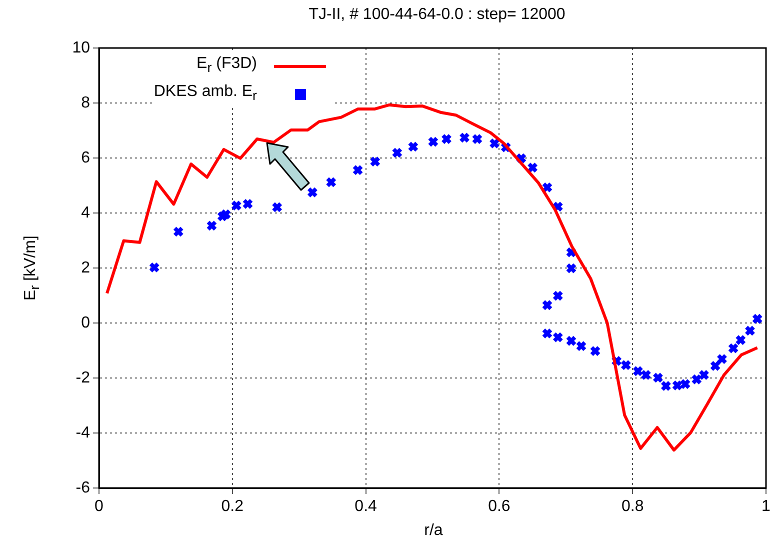 The width and height of the screenshot is (775, 549). I want to click on legend-label: E$_{r}$ (F3D), so click(226, 66).